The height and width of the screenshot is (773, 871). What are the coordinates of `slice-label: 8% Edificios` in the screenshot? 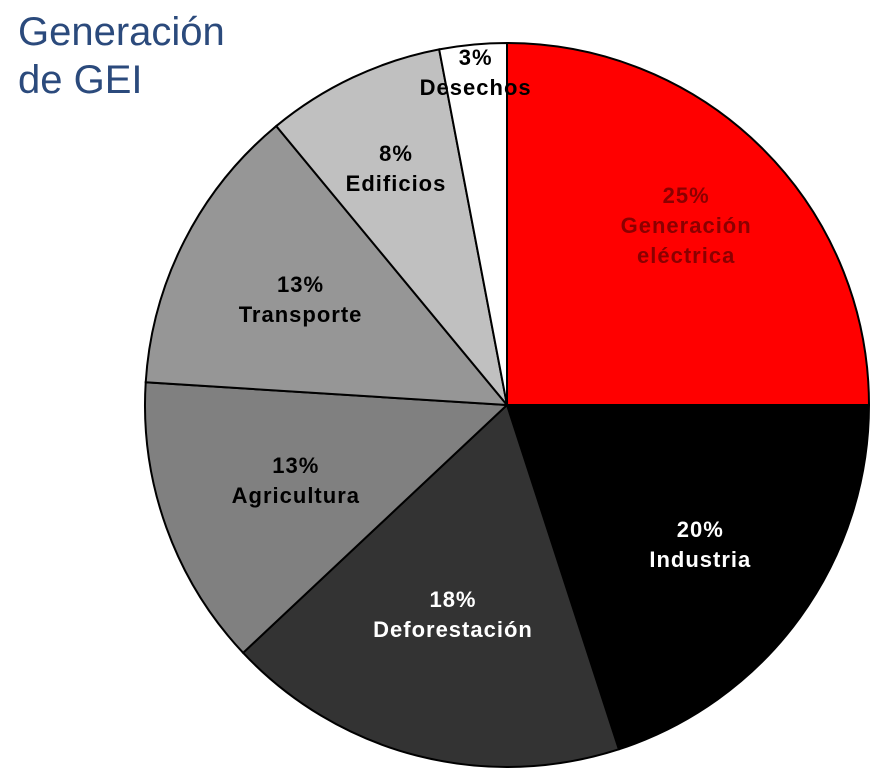 It's located at (396, 169).